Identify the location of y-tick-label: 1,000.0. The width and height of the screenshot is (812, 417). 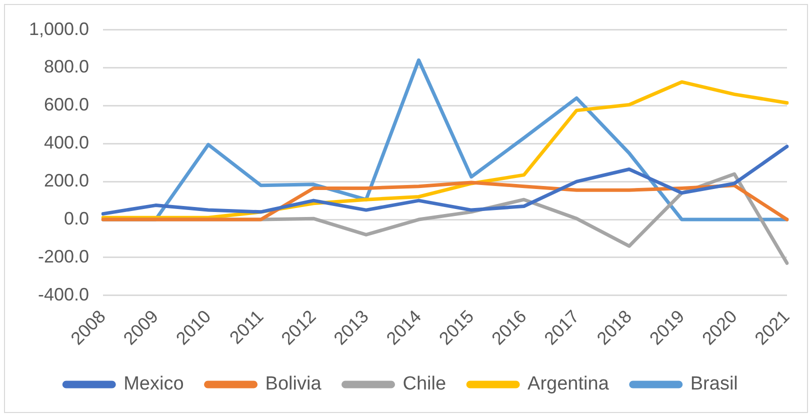
(59, 28).